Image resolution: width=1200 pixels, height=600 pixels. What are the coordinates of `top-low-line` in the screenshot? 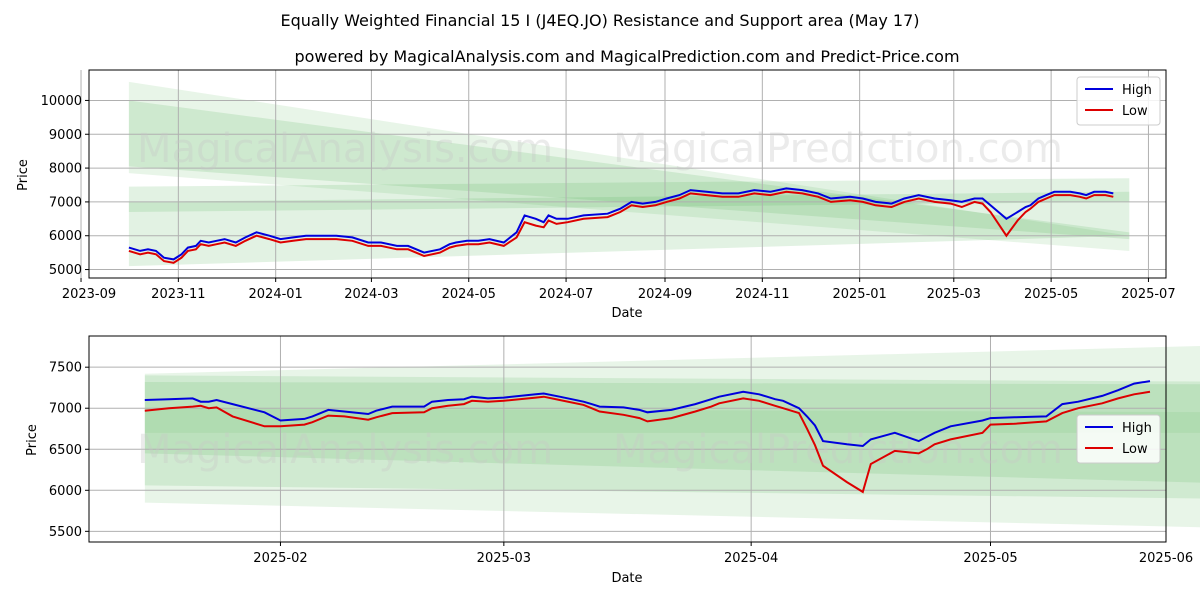 It's located at (621, 227).